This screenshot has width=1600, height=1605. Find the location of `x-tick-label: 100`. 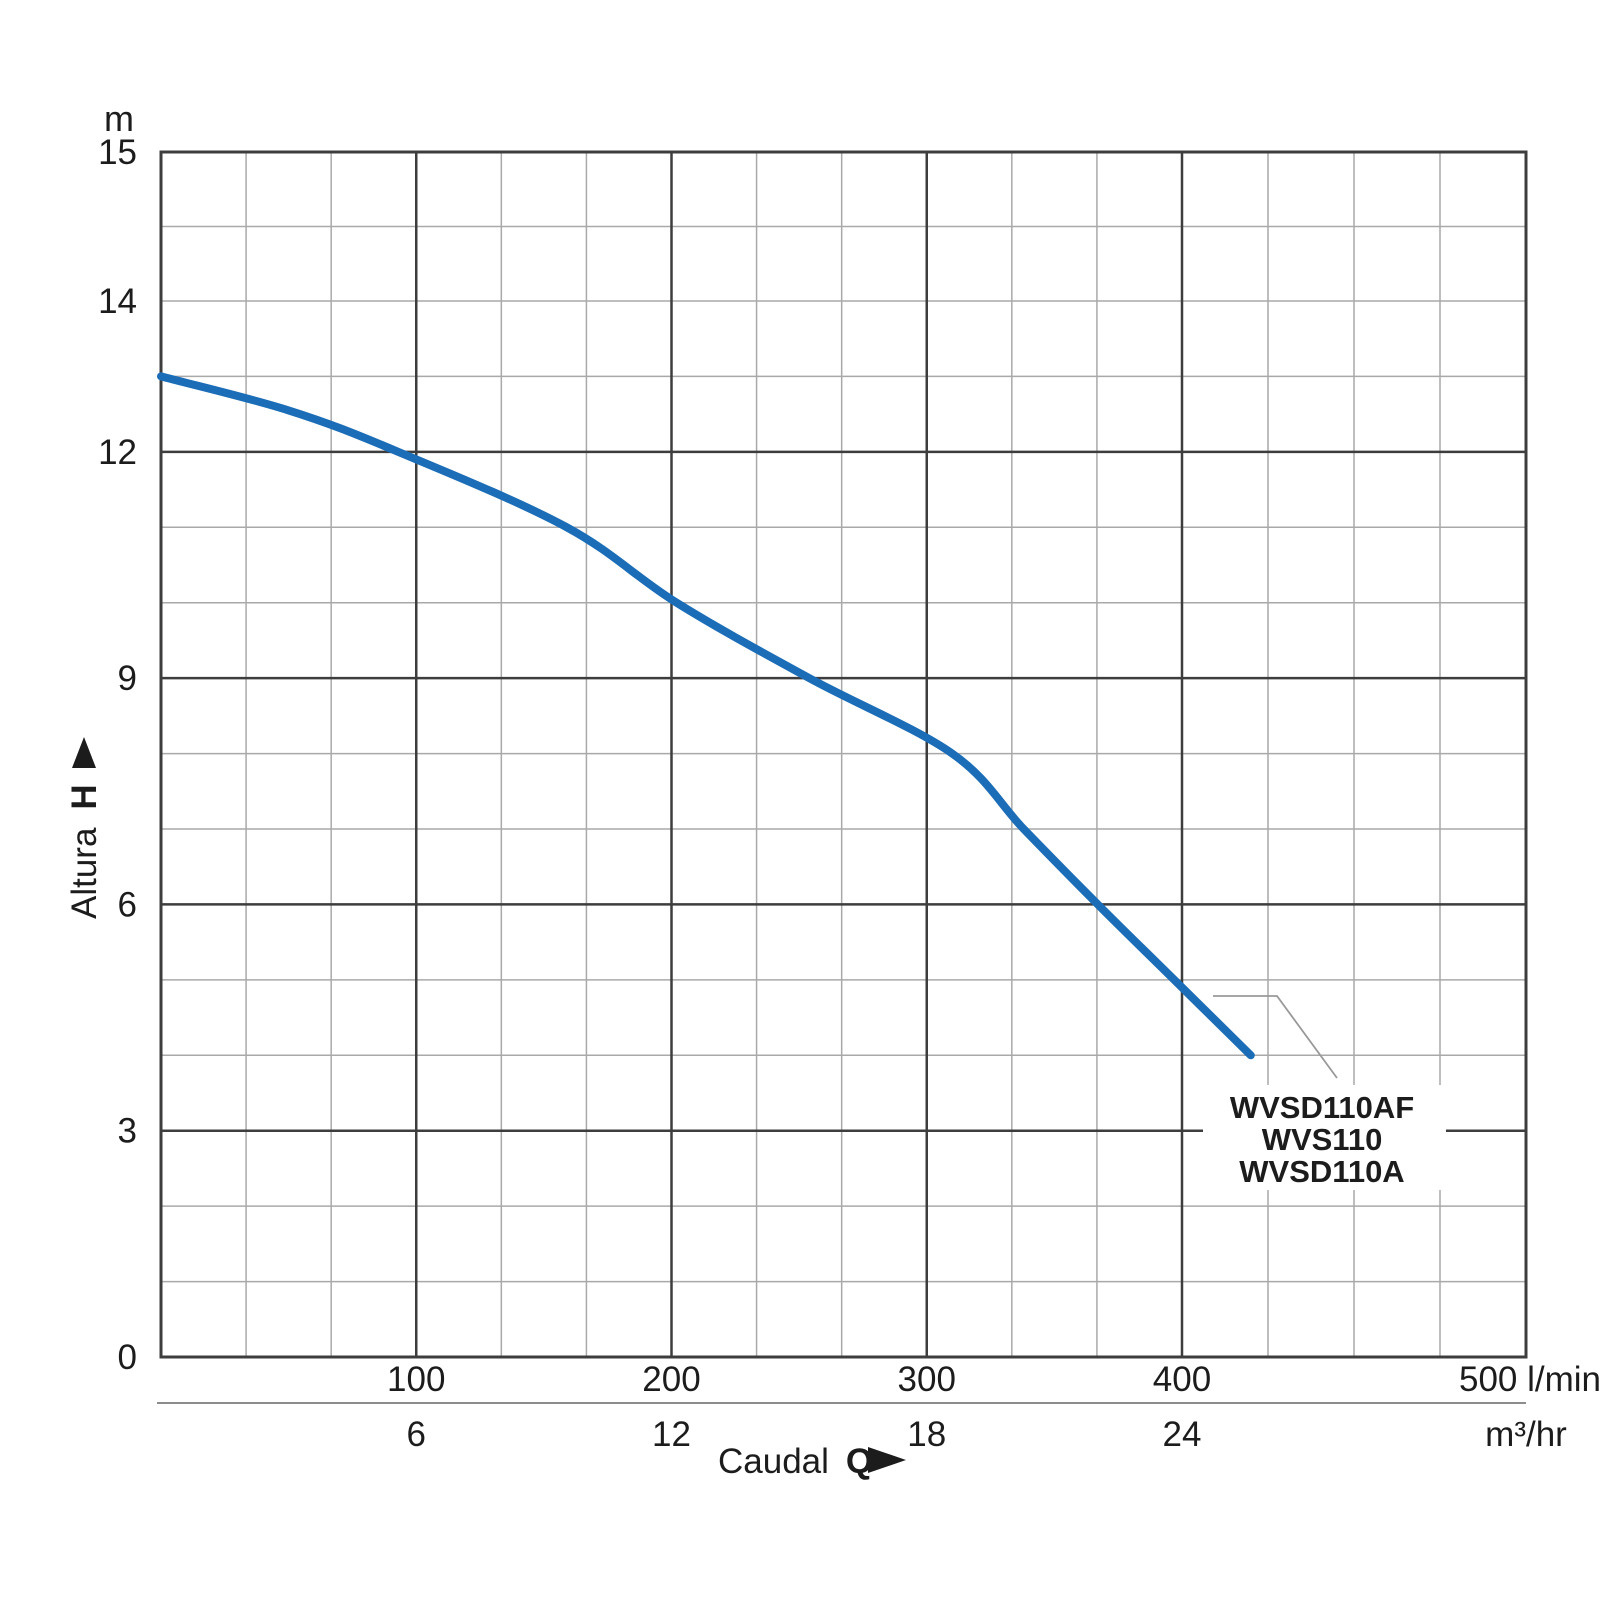

x-tick-label: 100 is located at coordinates (416, 1379).